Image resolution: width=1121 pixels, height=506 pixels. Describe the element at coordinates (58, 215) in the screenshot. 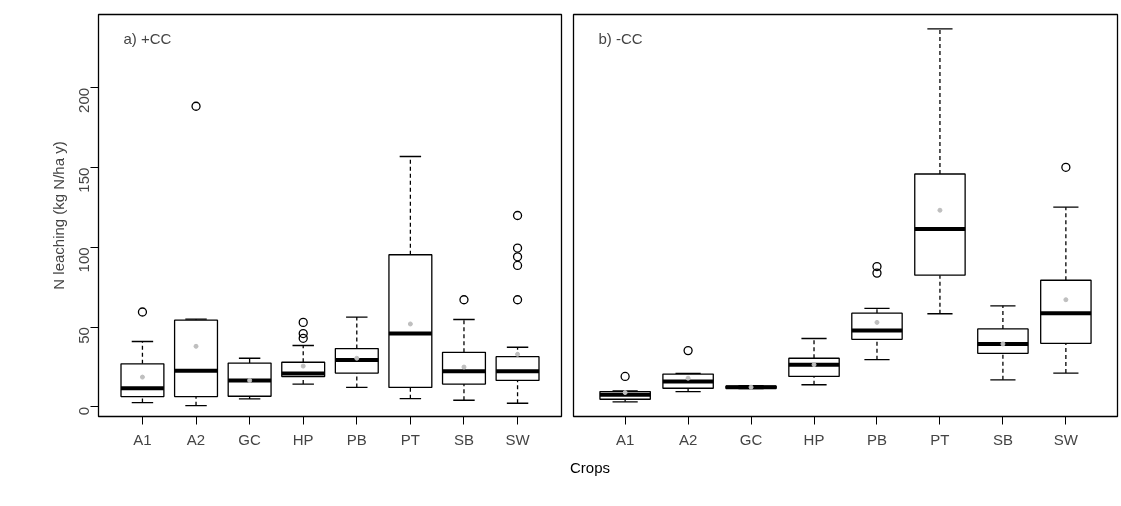

I see `y-axis-title: N leaching (kg N/ha y)` at that location.